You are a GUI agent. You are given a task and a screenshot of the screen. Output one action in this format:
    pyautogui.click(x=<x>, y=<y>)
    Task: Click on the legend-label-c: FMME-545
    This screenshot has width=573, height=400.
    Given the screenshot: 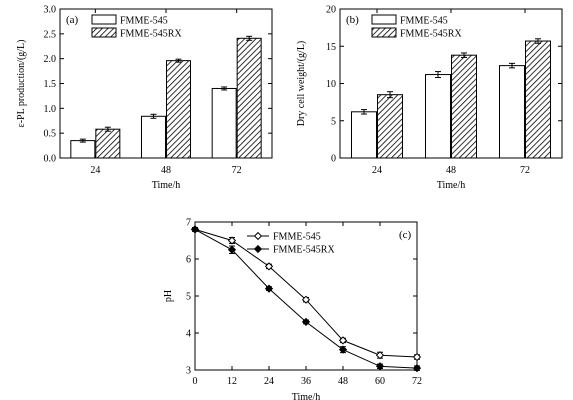 What is the action you would take?
    pyautogui.click(x=297, y=237)
    